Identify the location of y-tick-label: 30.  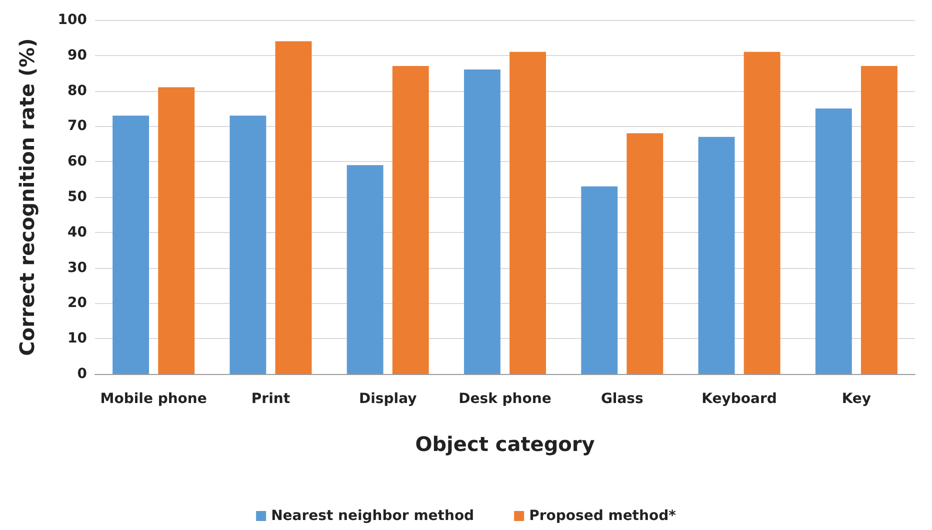
(78, 268).